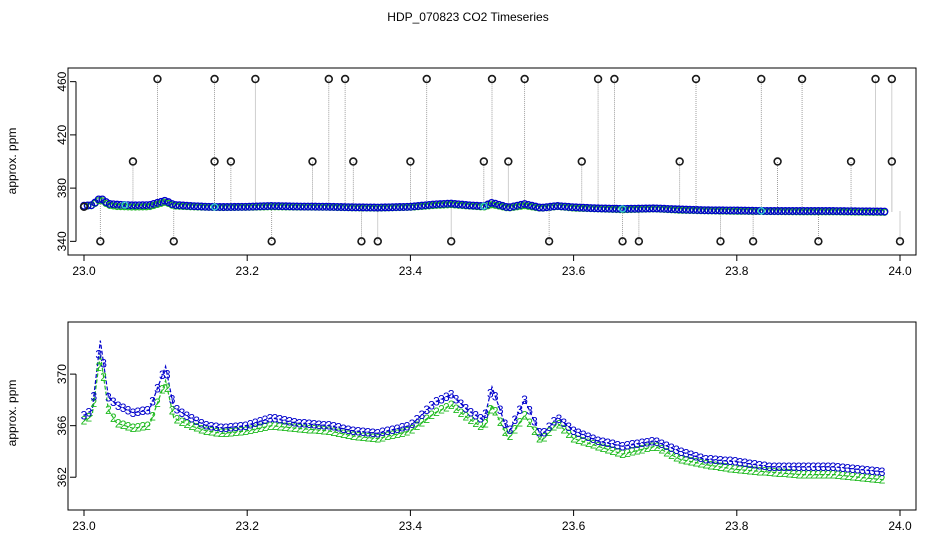 The image size is (936, 540). What do you see at coordinates (467, 17) in the screenshot?
I see `chart-title: HDP_070823 CO2 Timeseries` at bounding box center [467, 17].